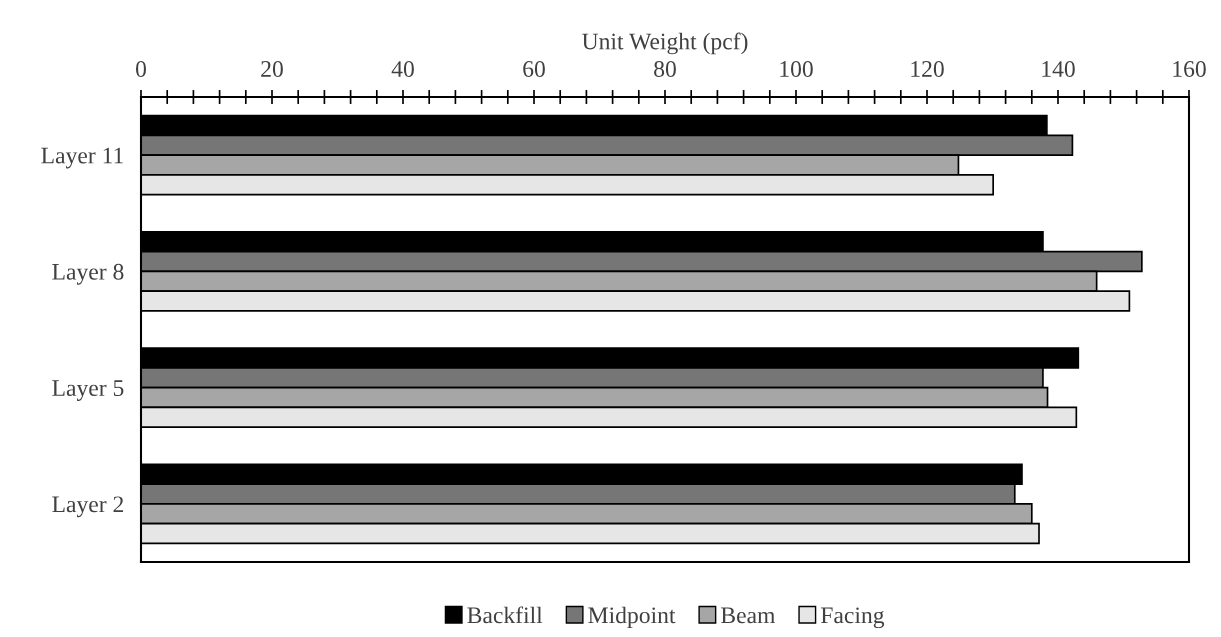 The height and width of the screenshot is (637, 1221). I want to click on x-tick-label: 0, so click(141, 68).